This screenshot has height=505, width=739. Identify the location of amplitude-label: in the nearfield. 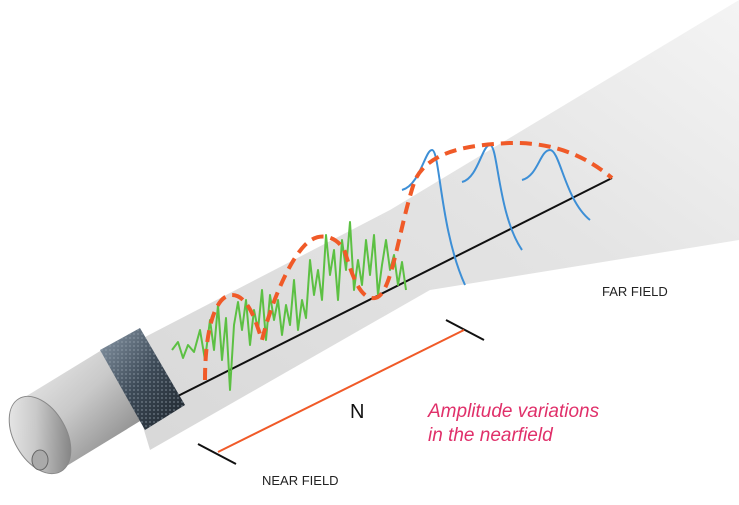
(491, 435).